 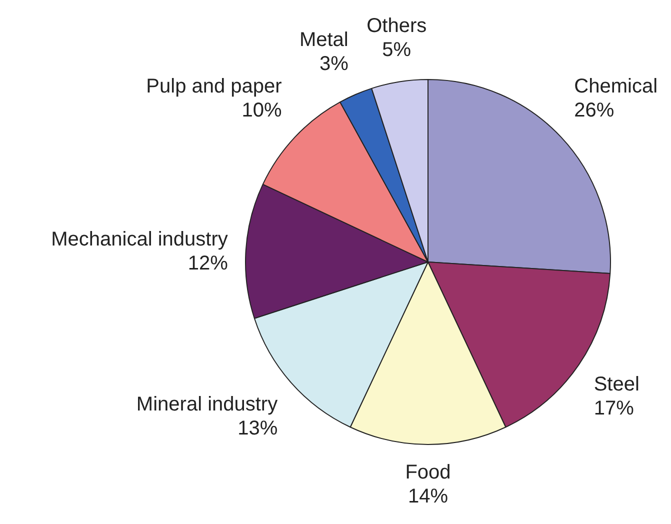 What do you see at coordinates (214, 87) in the screenshot?
I see `slice-label: Pulp and paper` at bounding box center [214, 87].